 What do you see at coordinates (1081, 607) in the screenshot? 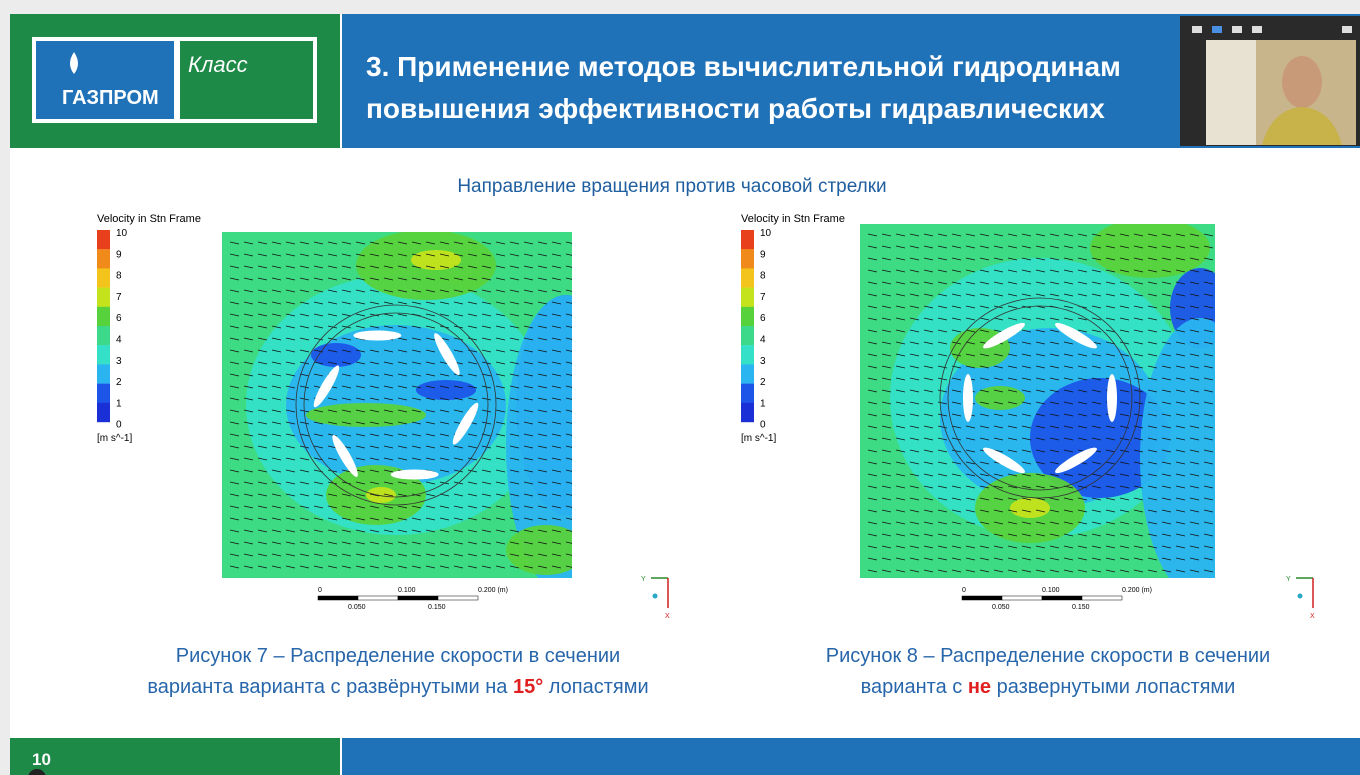
I see `scale-label: 0.150` at bounding box center [1081, 607].